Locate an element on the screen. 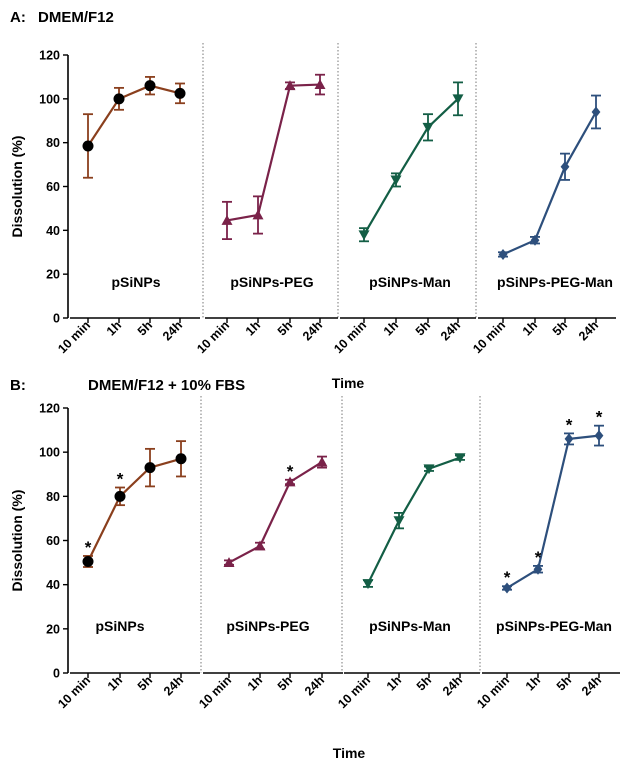 This screenshot has width=624, height=760. y-tick-label: 80 is located at coordinates (53, 497).